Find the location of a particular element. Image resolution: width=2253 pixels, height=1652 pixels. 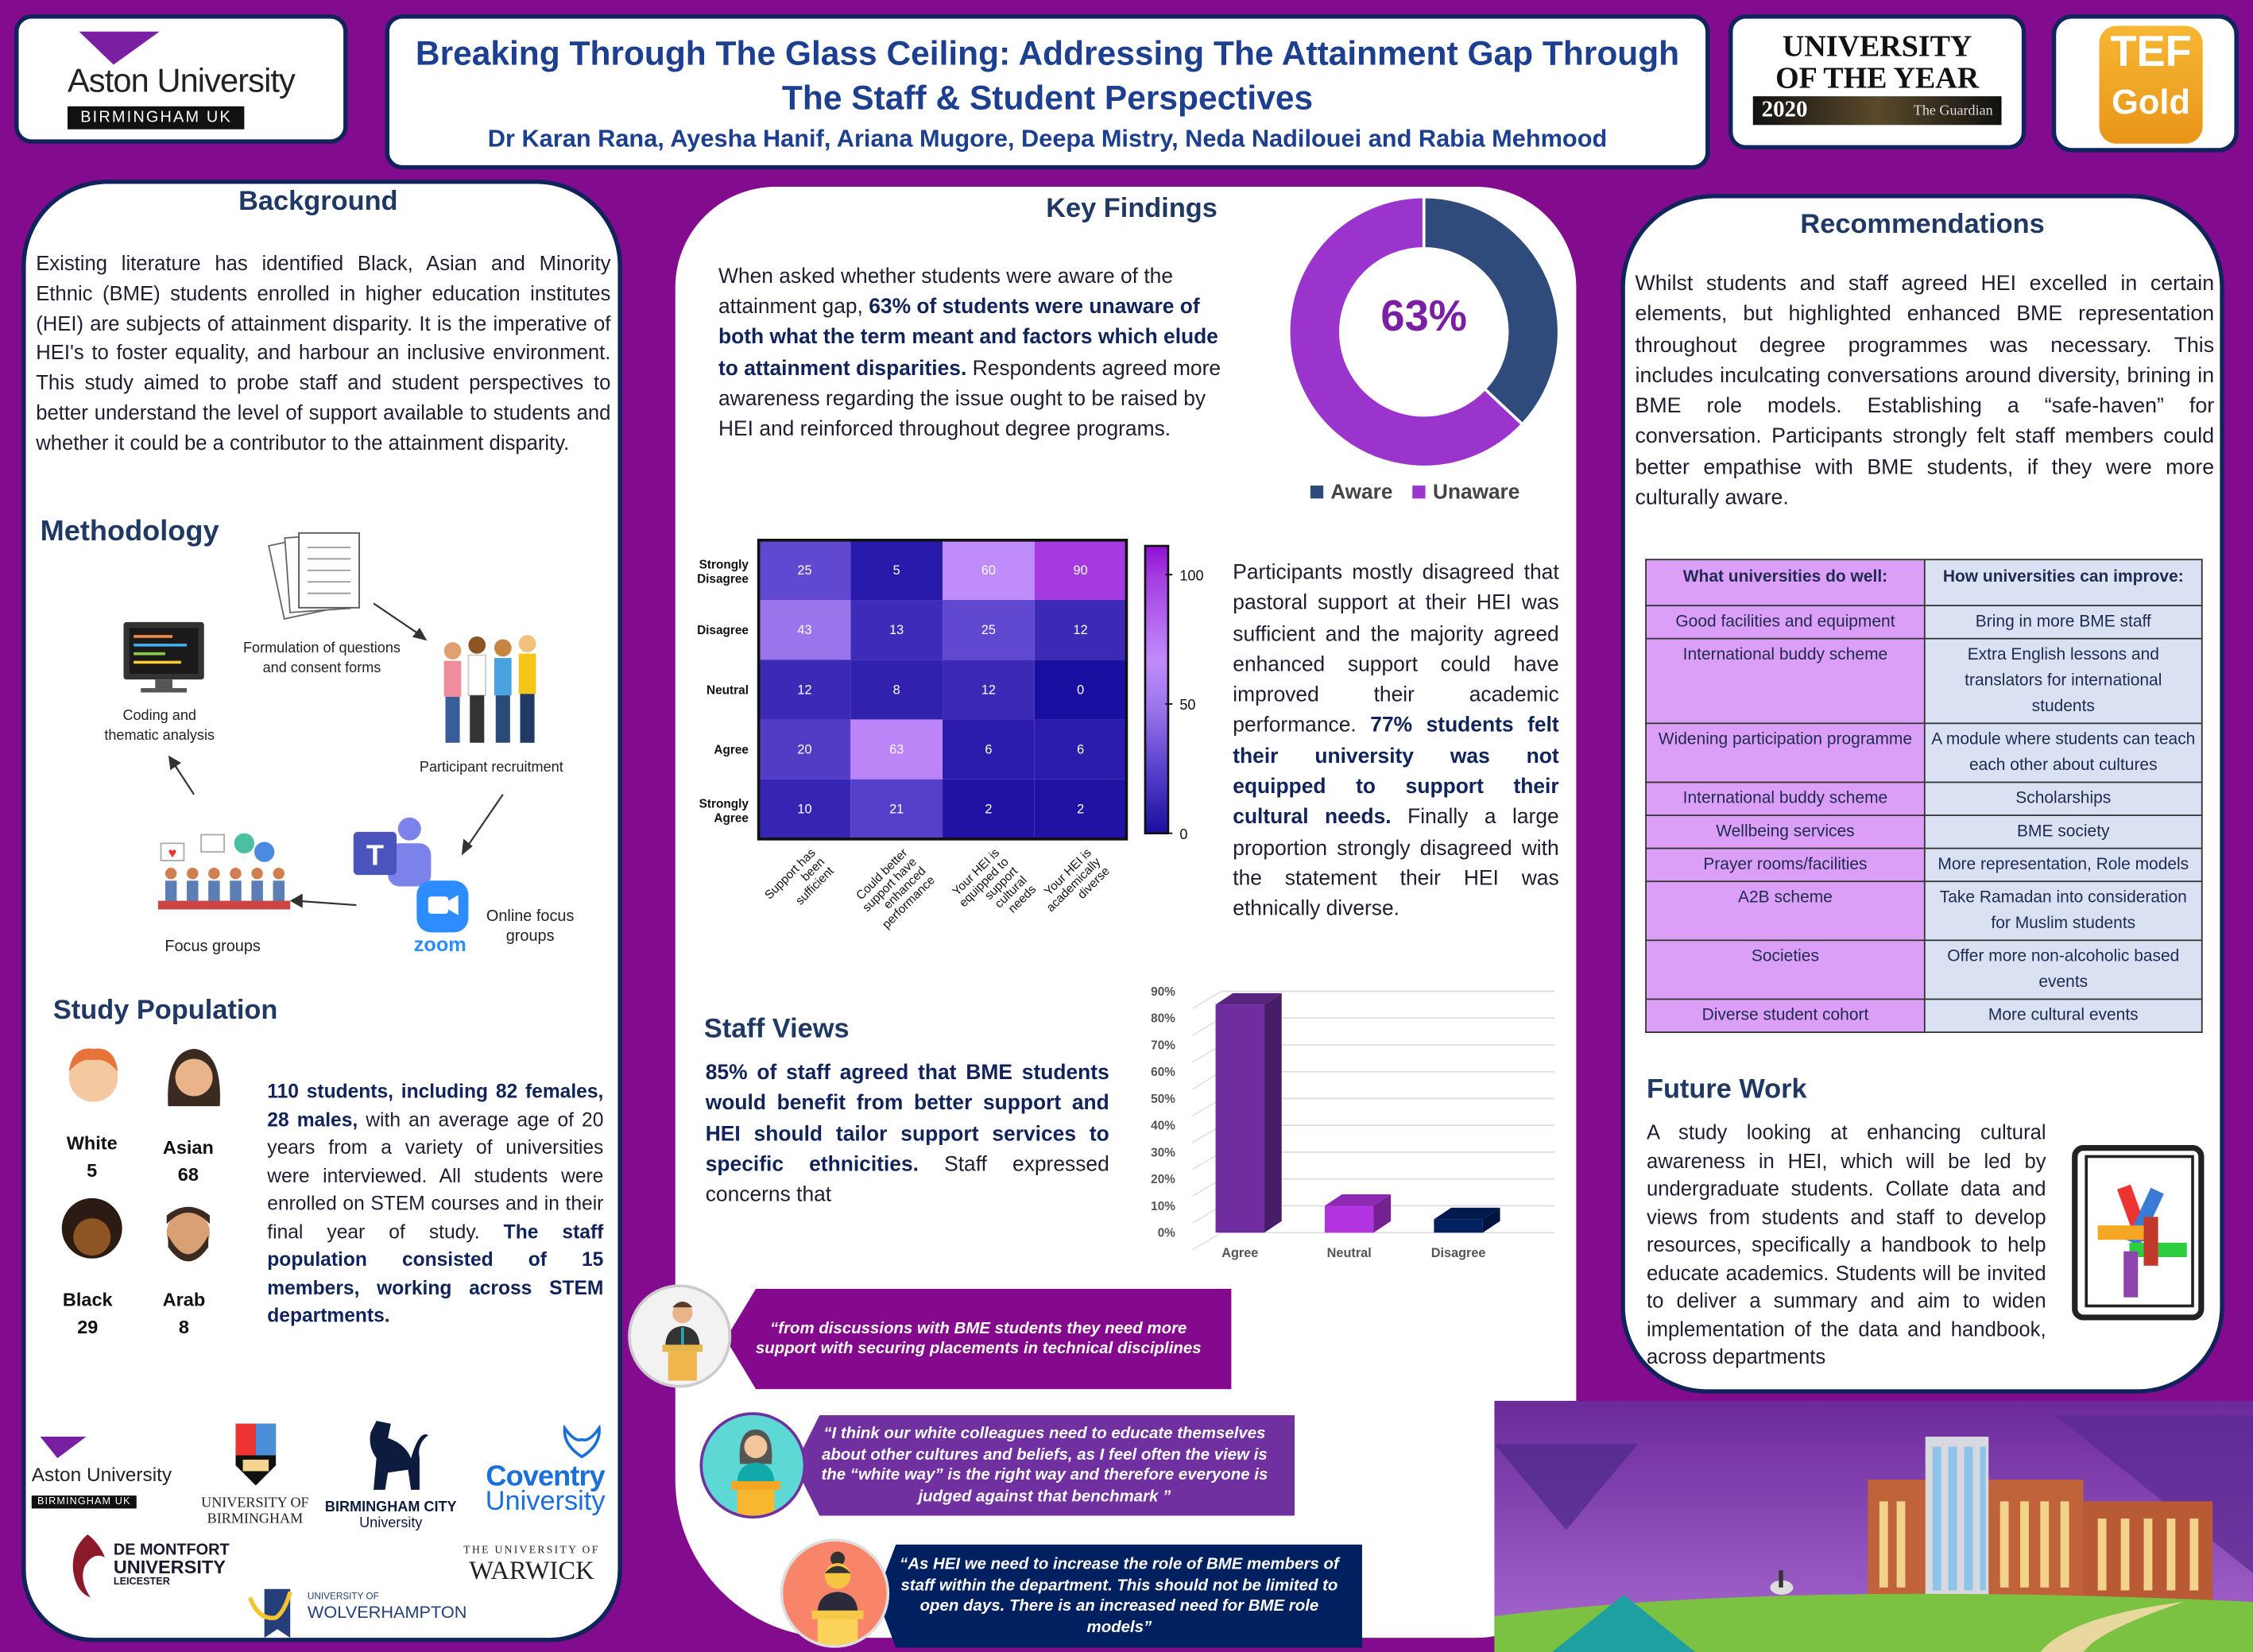

heatmap-cell-value: 60 is located at coordinates (988, 570).